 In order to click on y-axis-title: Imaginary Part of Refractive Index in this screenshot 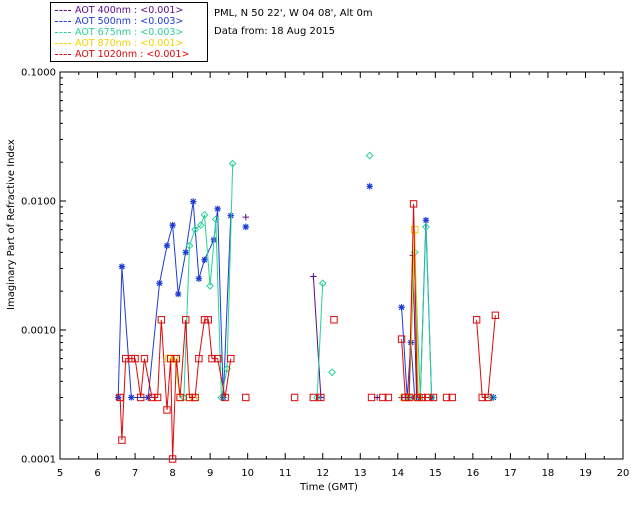, I will do `click(11, 224)`.